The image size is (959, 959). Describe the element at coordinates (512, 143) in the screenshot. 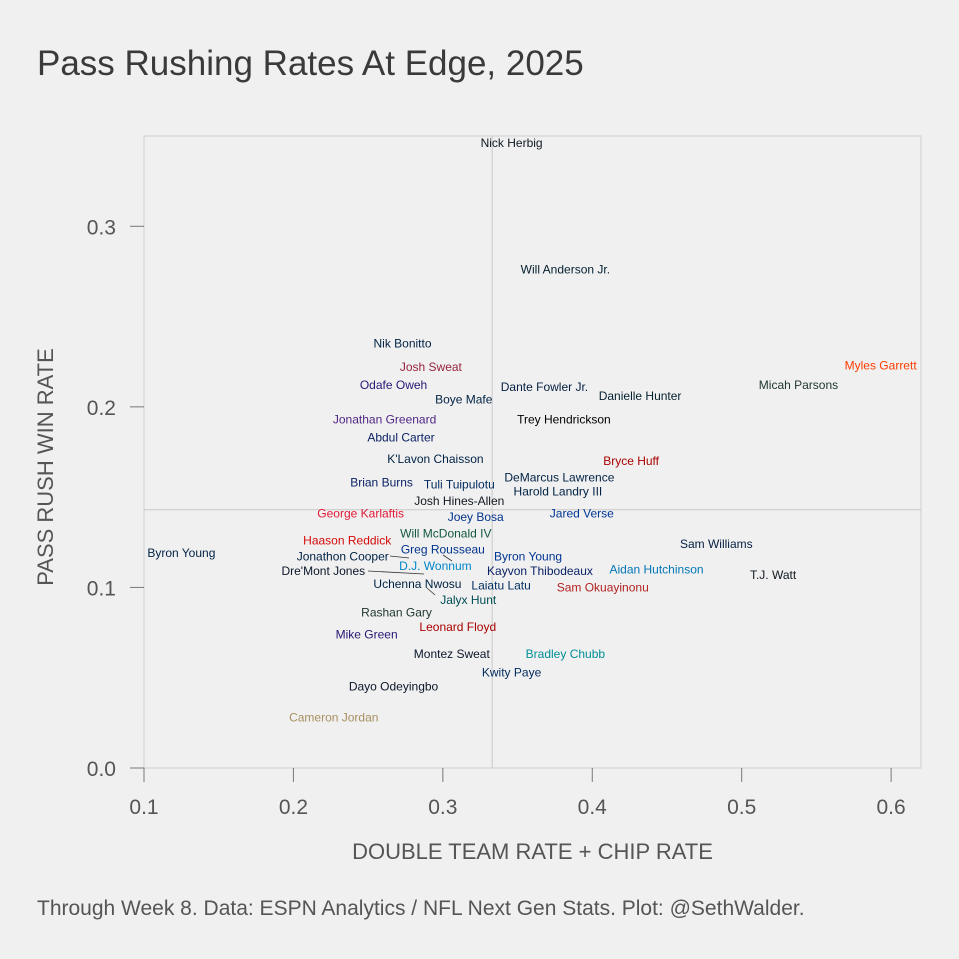

I see `point-label: Nick Herbig` at that location.